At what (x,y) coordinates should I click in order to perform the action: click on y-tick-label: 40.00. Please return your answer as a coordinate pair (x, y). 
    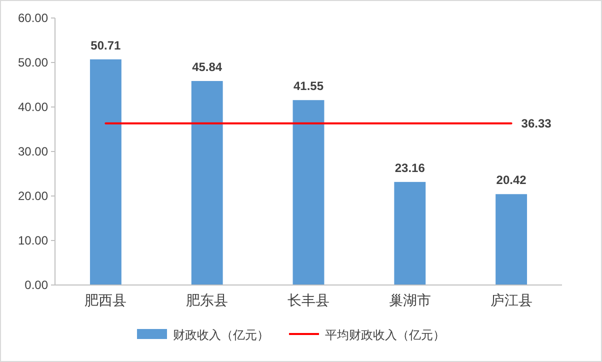
    Looking at the image, I should click on (33, 107).